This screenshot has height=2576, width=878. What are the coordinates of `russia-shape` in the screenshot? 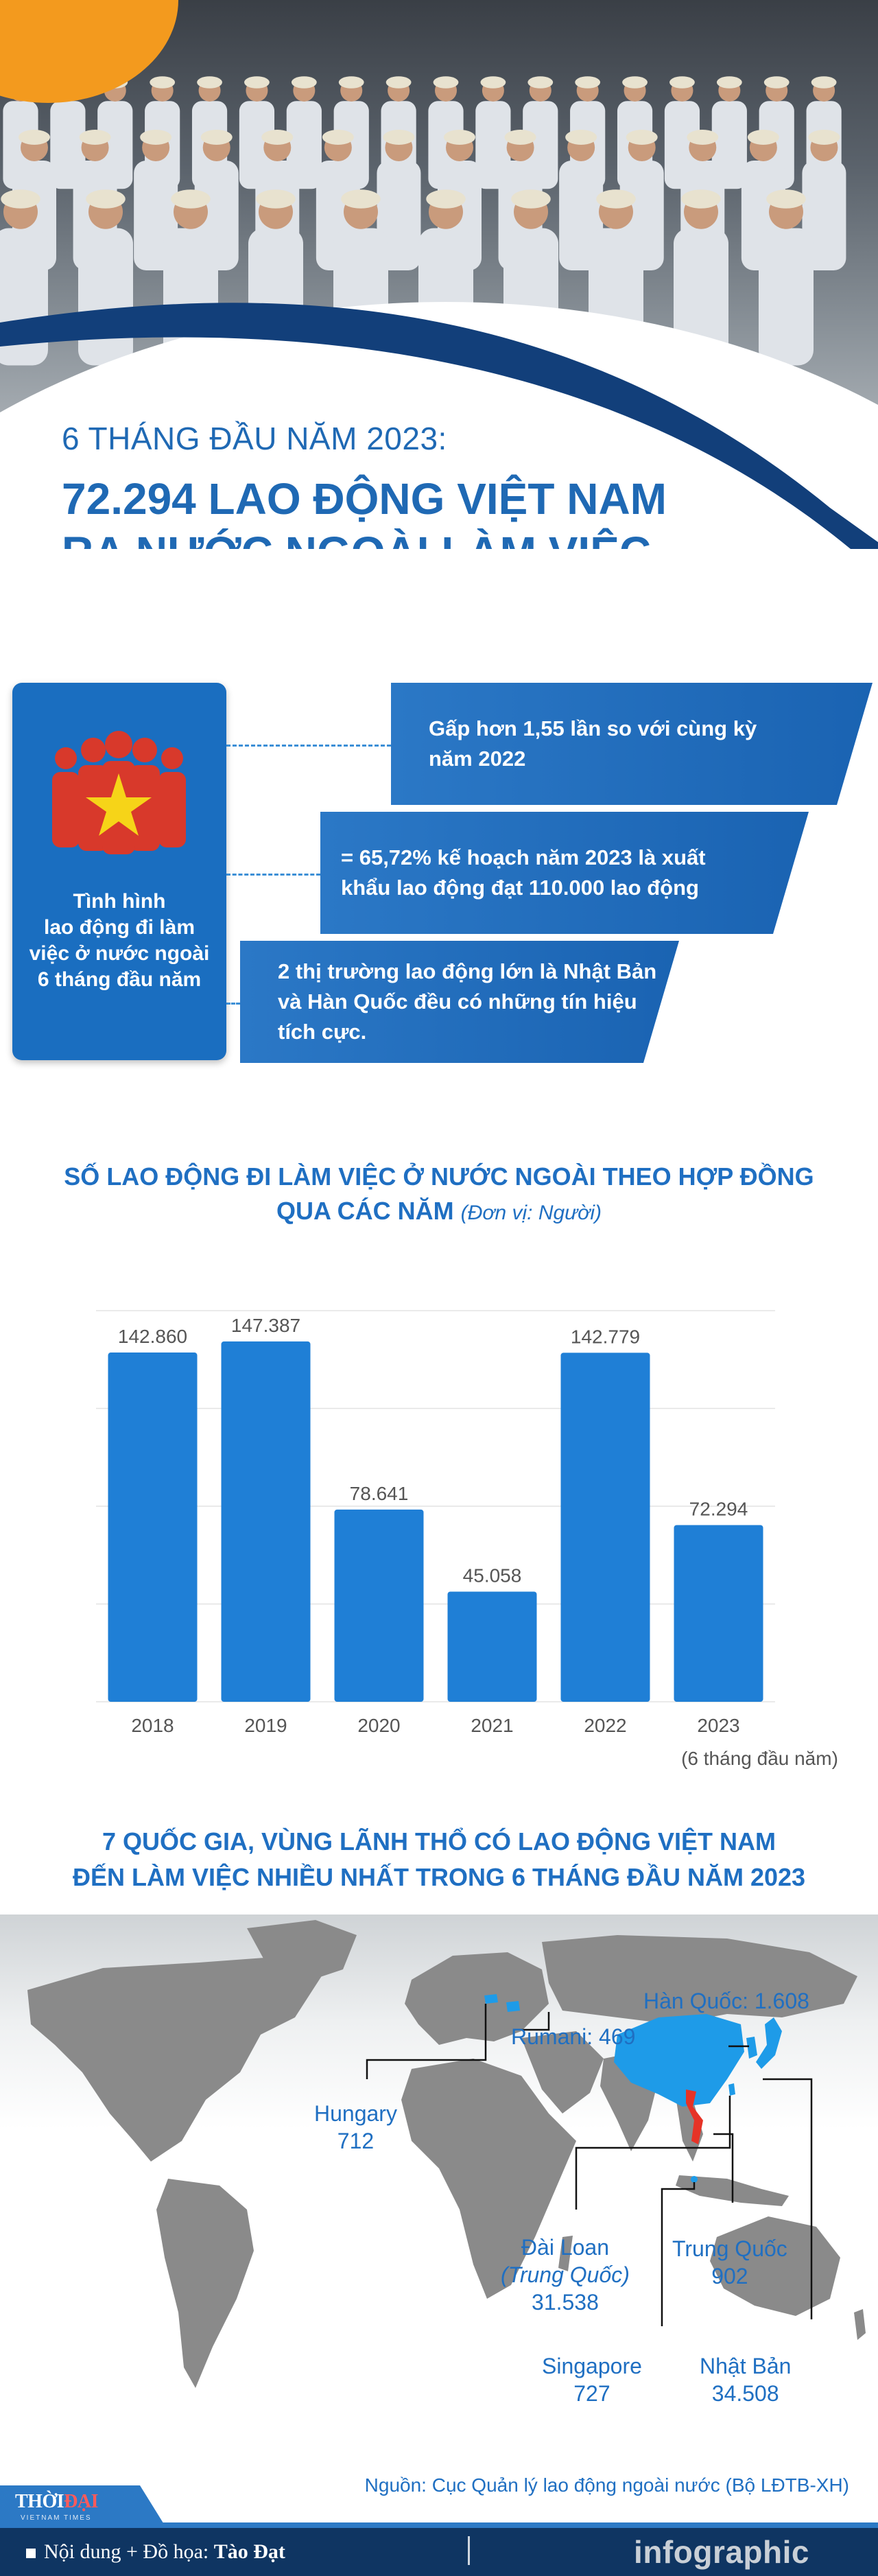 It's located at (699, 1979).